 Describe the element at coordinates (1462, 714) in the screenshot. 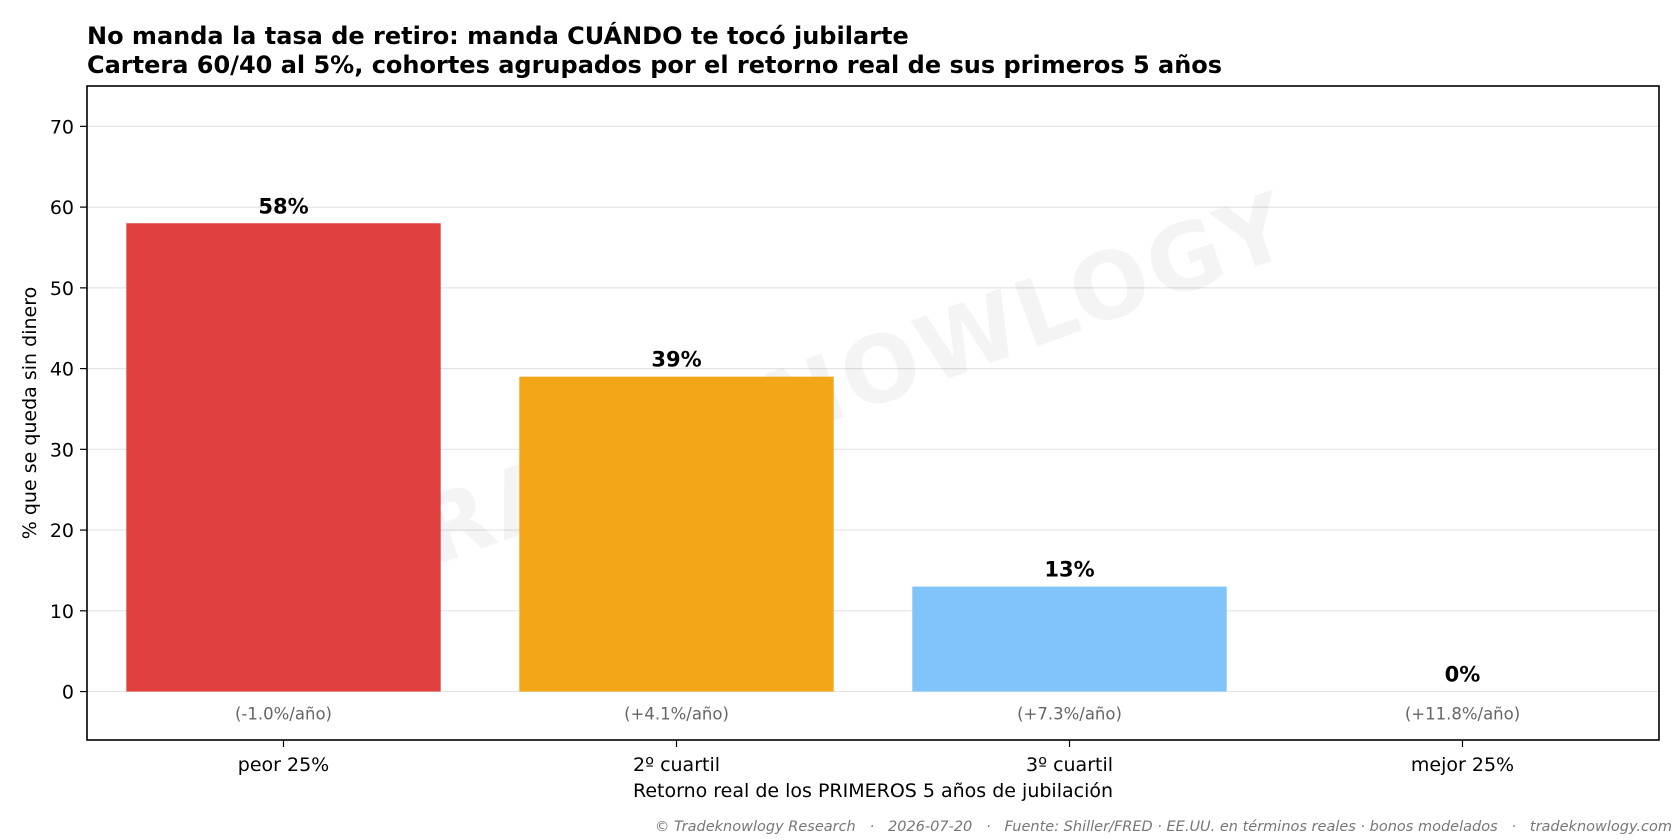

I see `bar-return-note: (+11.8%/año)` at that location.